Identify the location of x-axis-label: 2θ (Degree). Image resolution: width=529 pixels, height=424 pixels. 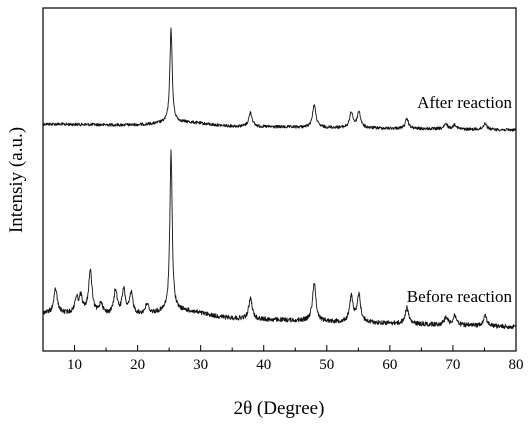
(279, 408).